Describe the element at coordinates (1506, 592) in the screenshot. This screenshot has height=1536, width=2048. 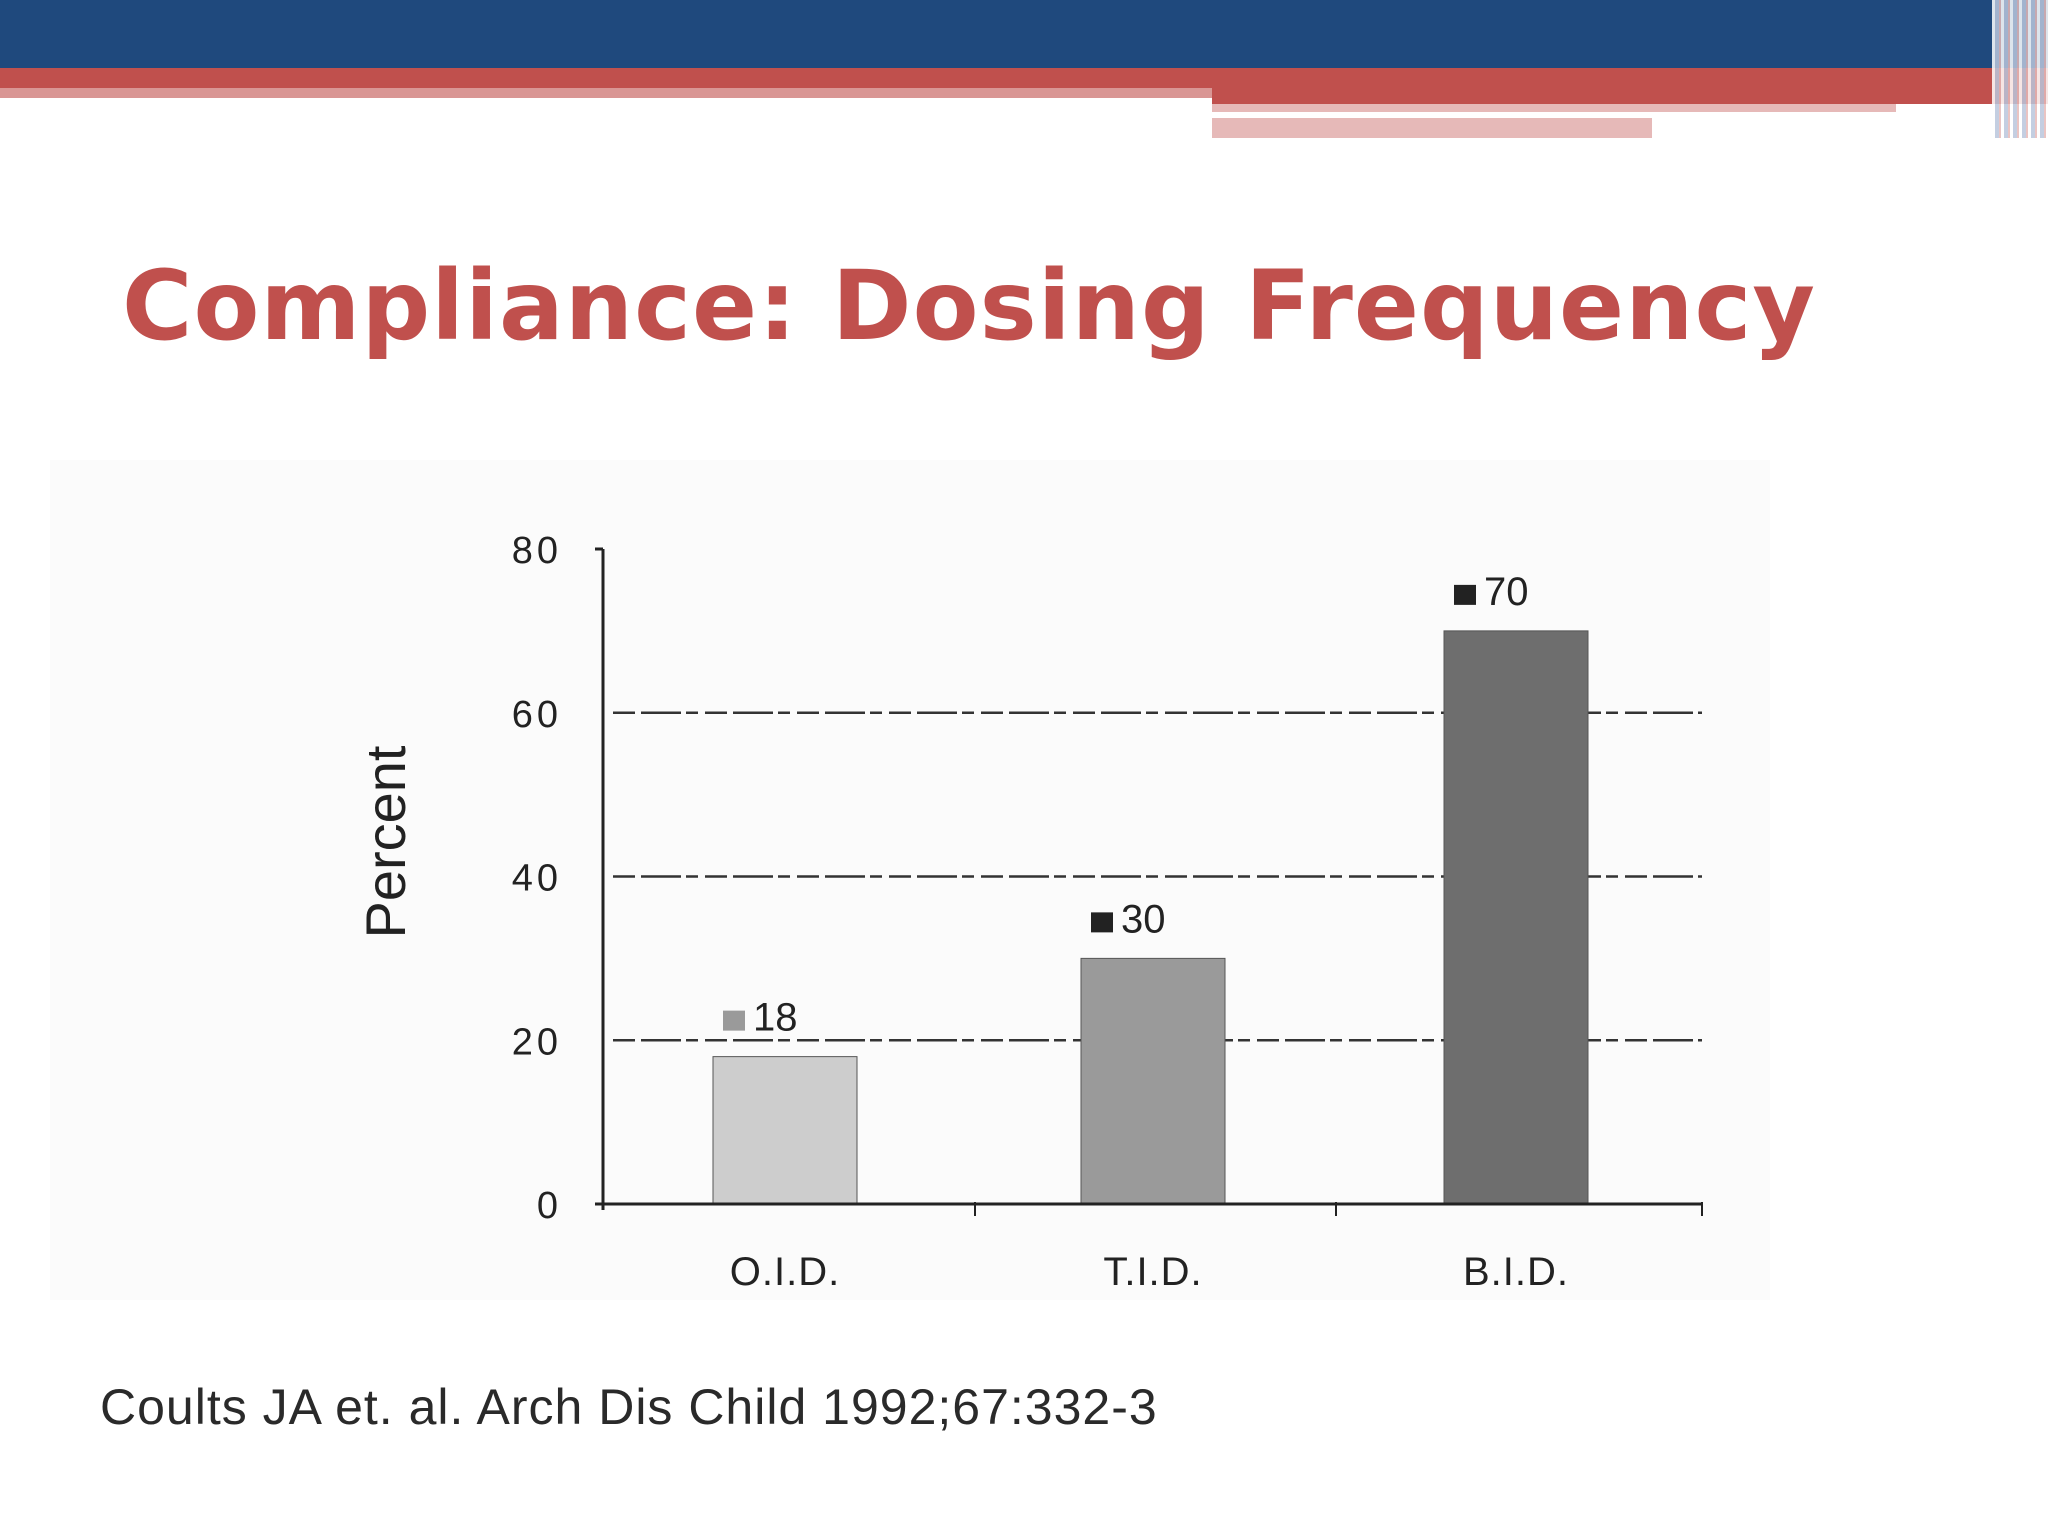
I see `value-label: 70` at that location.